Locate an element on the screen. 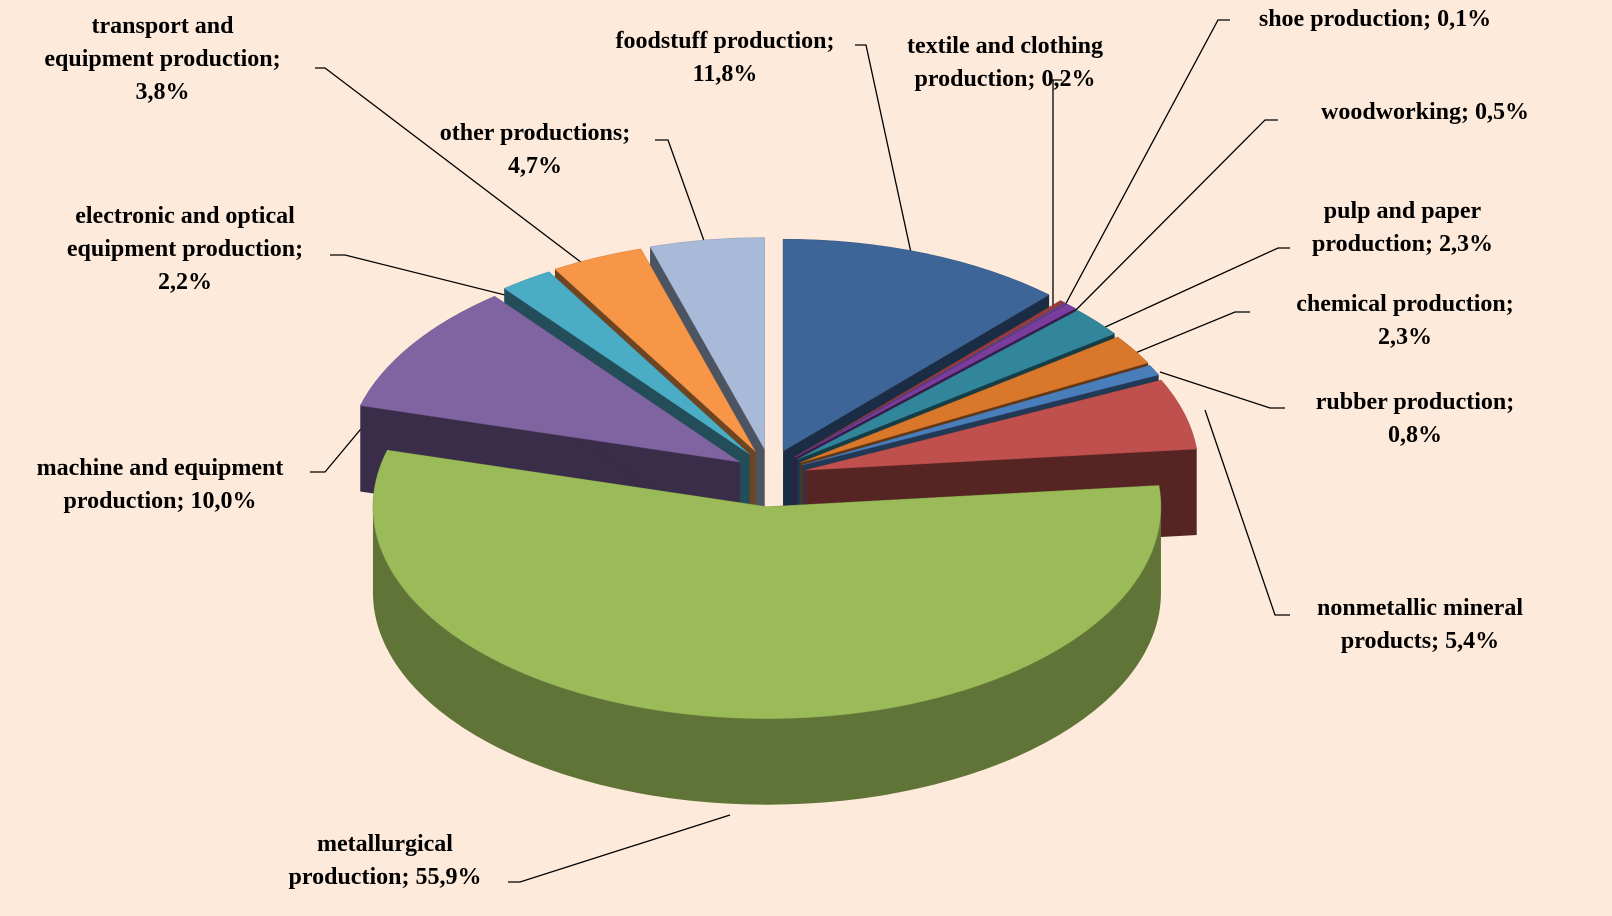 The width and height of the screenshot is (1612, 916). slice-label: textile and clothing production; 0,2% is located at coordinates (1005, 63).